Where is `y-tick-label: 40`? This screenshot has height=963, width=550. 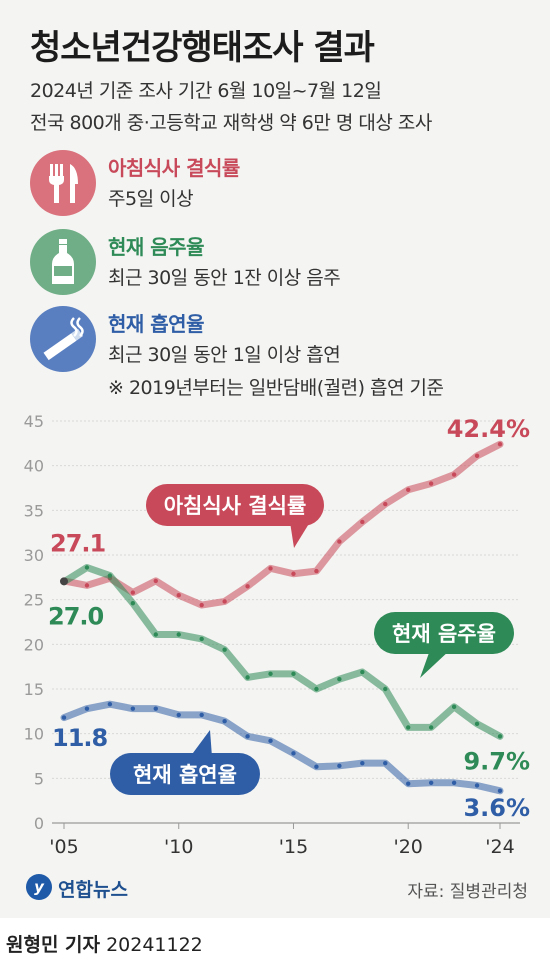 y-tick-label: 40 is located at coordinates (34, 466).